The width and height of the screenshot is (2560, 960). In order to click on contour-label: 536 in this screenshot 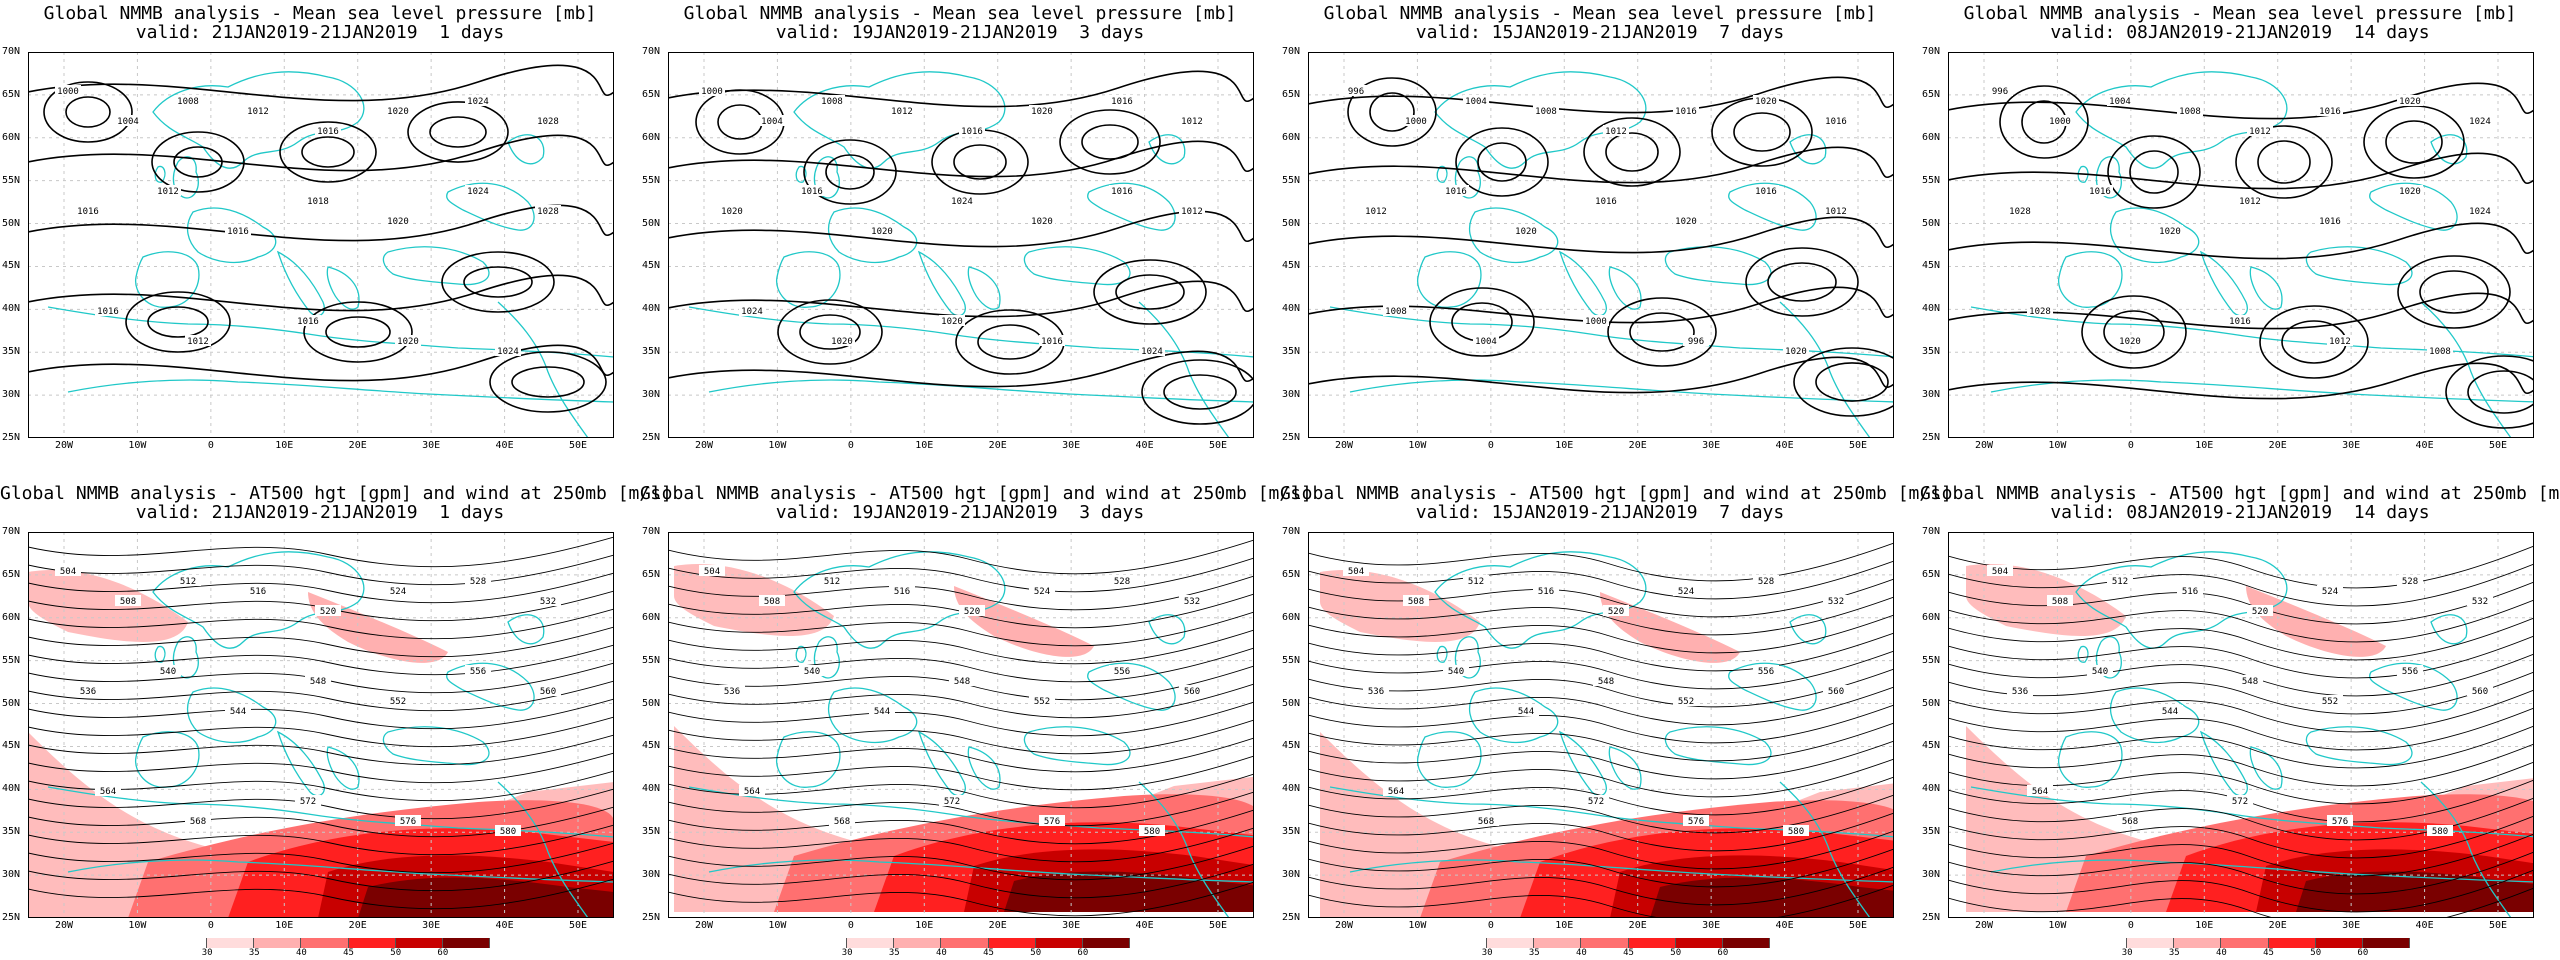, I will do `click(88, 692)`.